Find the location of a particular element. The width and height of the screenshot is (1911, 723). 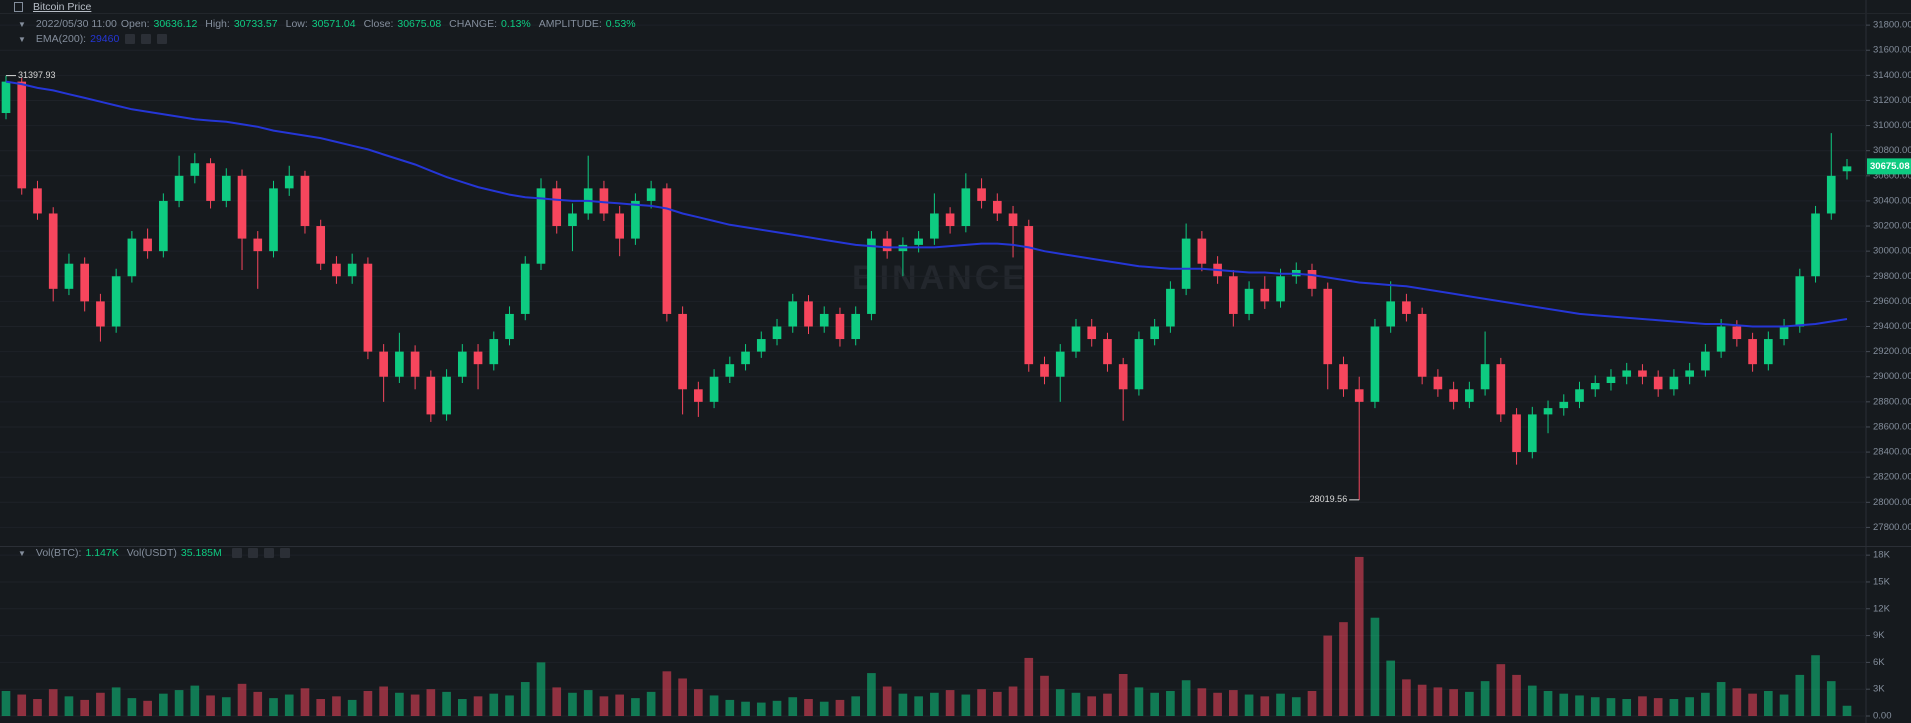

y-tick-label: 30600.00 is located at coordinates (1892, 175).